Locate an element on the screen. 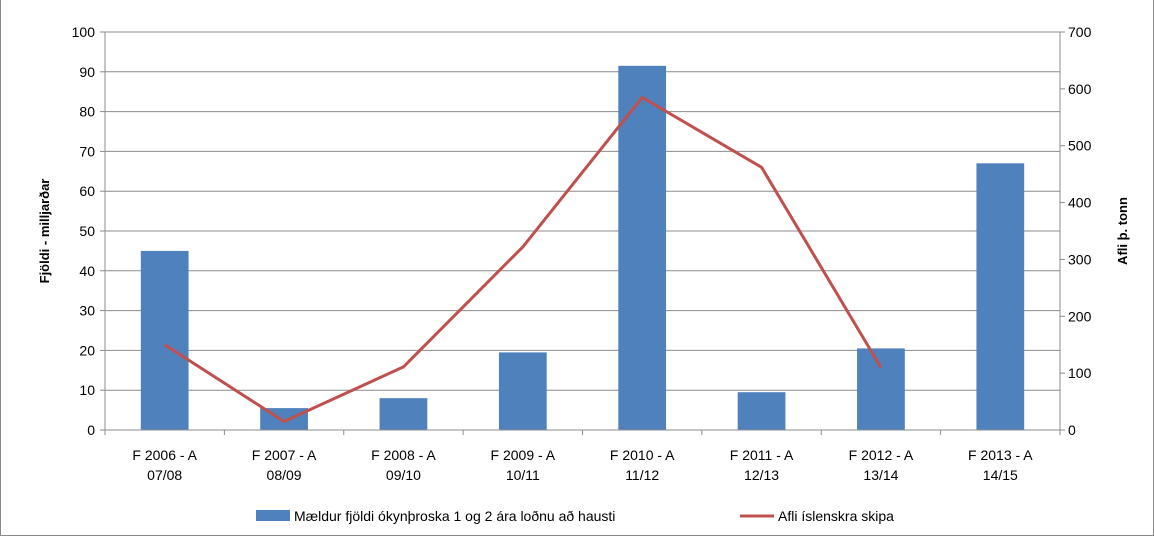 The image size is (1154, 537). y2-axis-title: Afli þ. tonn is located at coordinates (1122, 231).